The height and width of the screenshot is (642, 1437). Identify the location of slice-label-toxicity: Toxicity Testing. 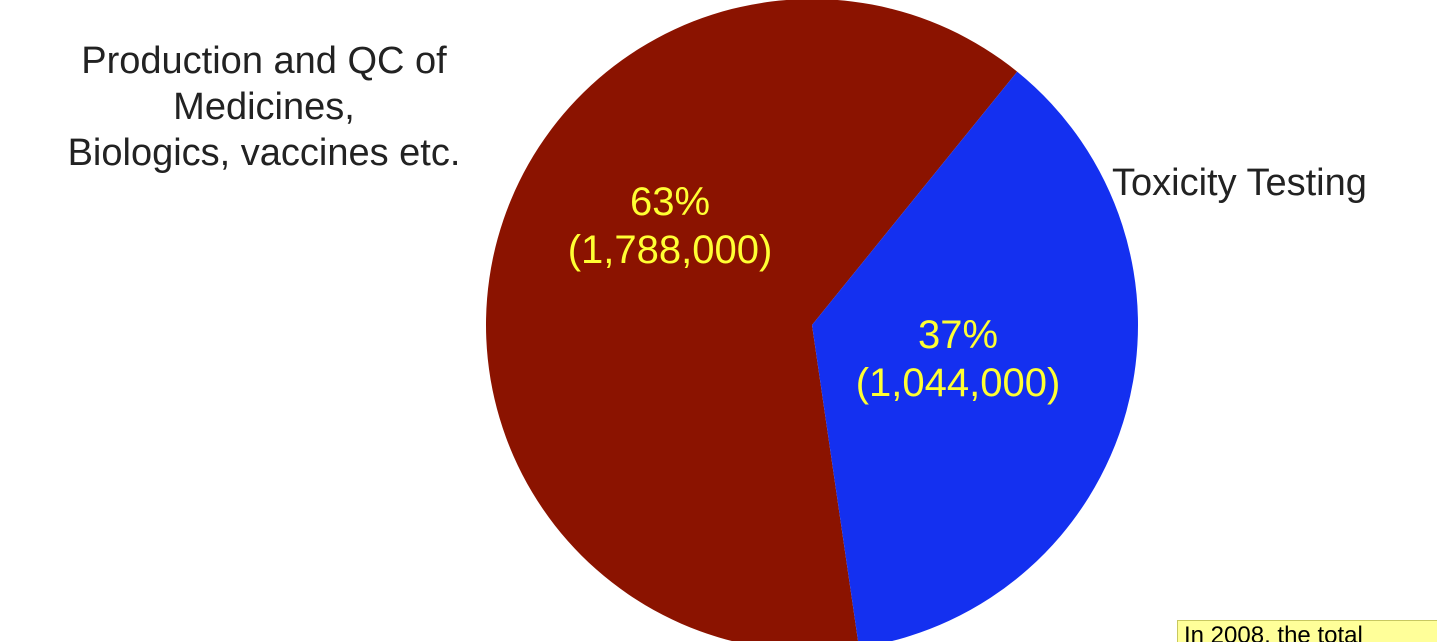
(1239, 183).